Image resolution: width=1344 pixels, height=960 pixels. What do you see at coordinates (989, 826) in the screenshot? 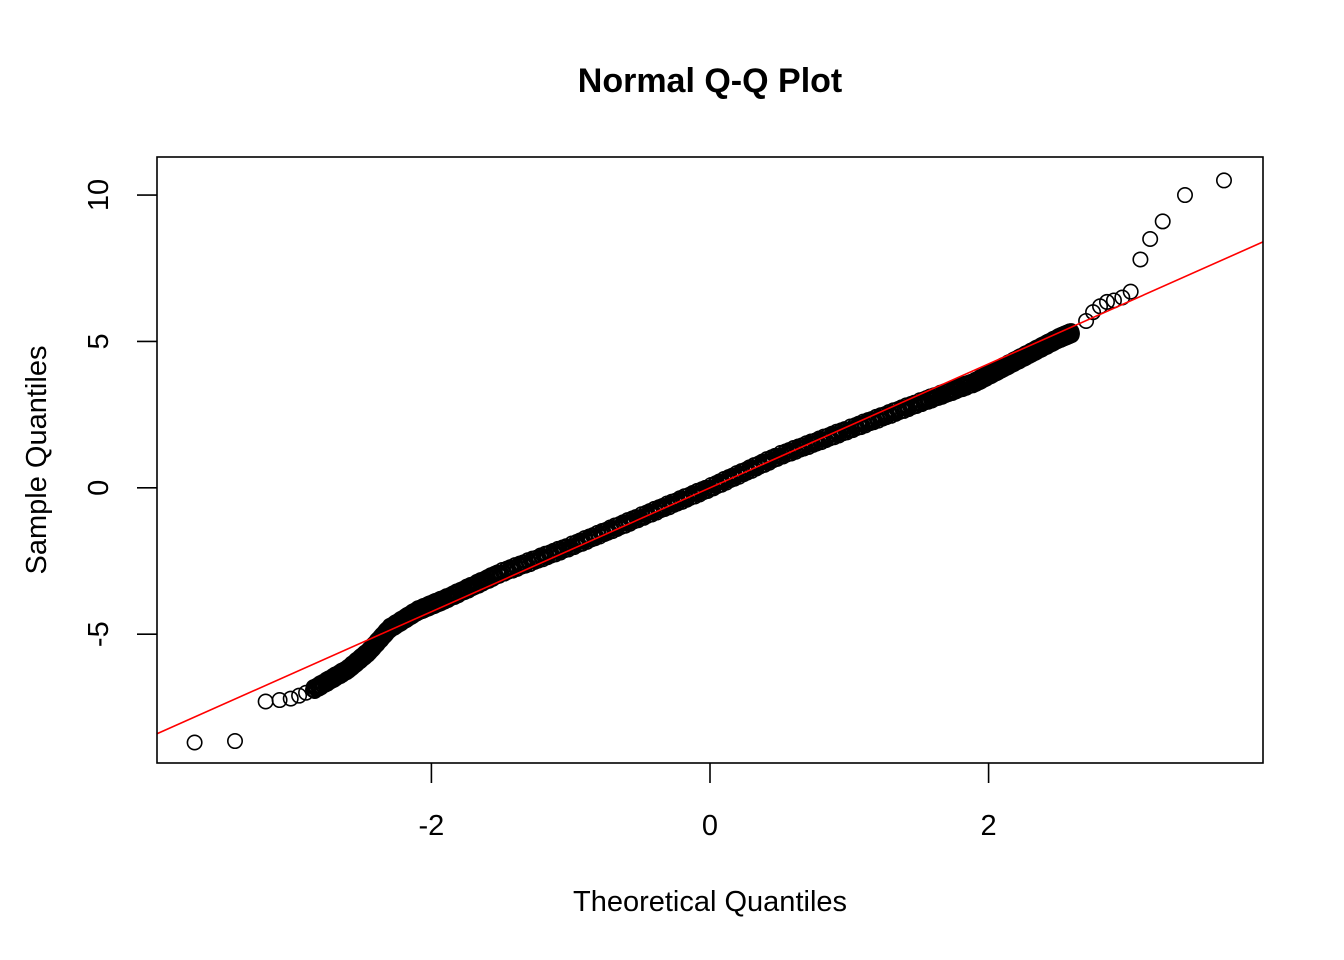
I see `x-tick-label: 2` at bounding box center [989, 826].